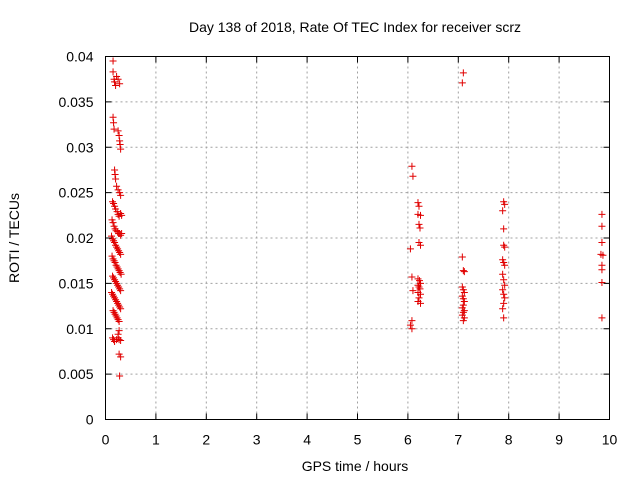 Image resolution: width=640 pixels, height=480 pixels. What do you see at coordinates (106, 440) in the screenshot?
I see `x-tick-label: 0` at bounding box center [106, 440].